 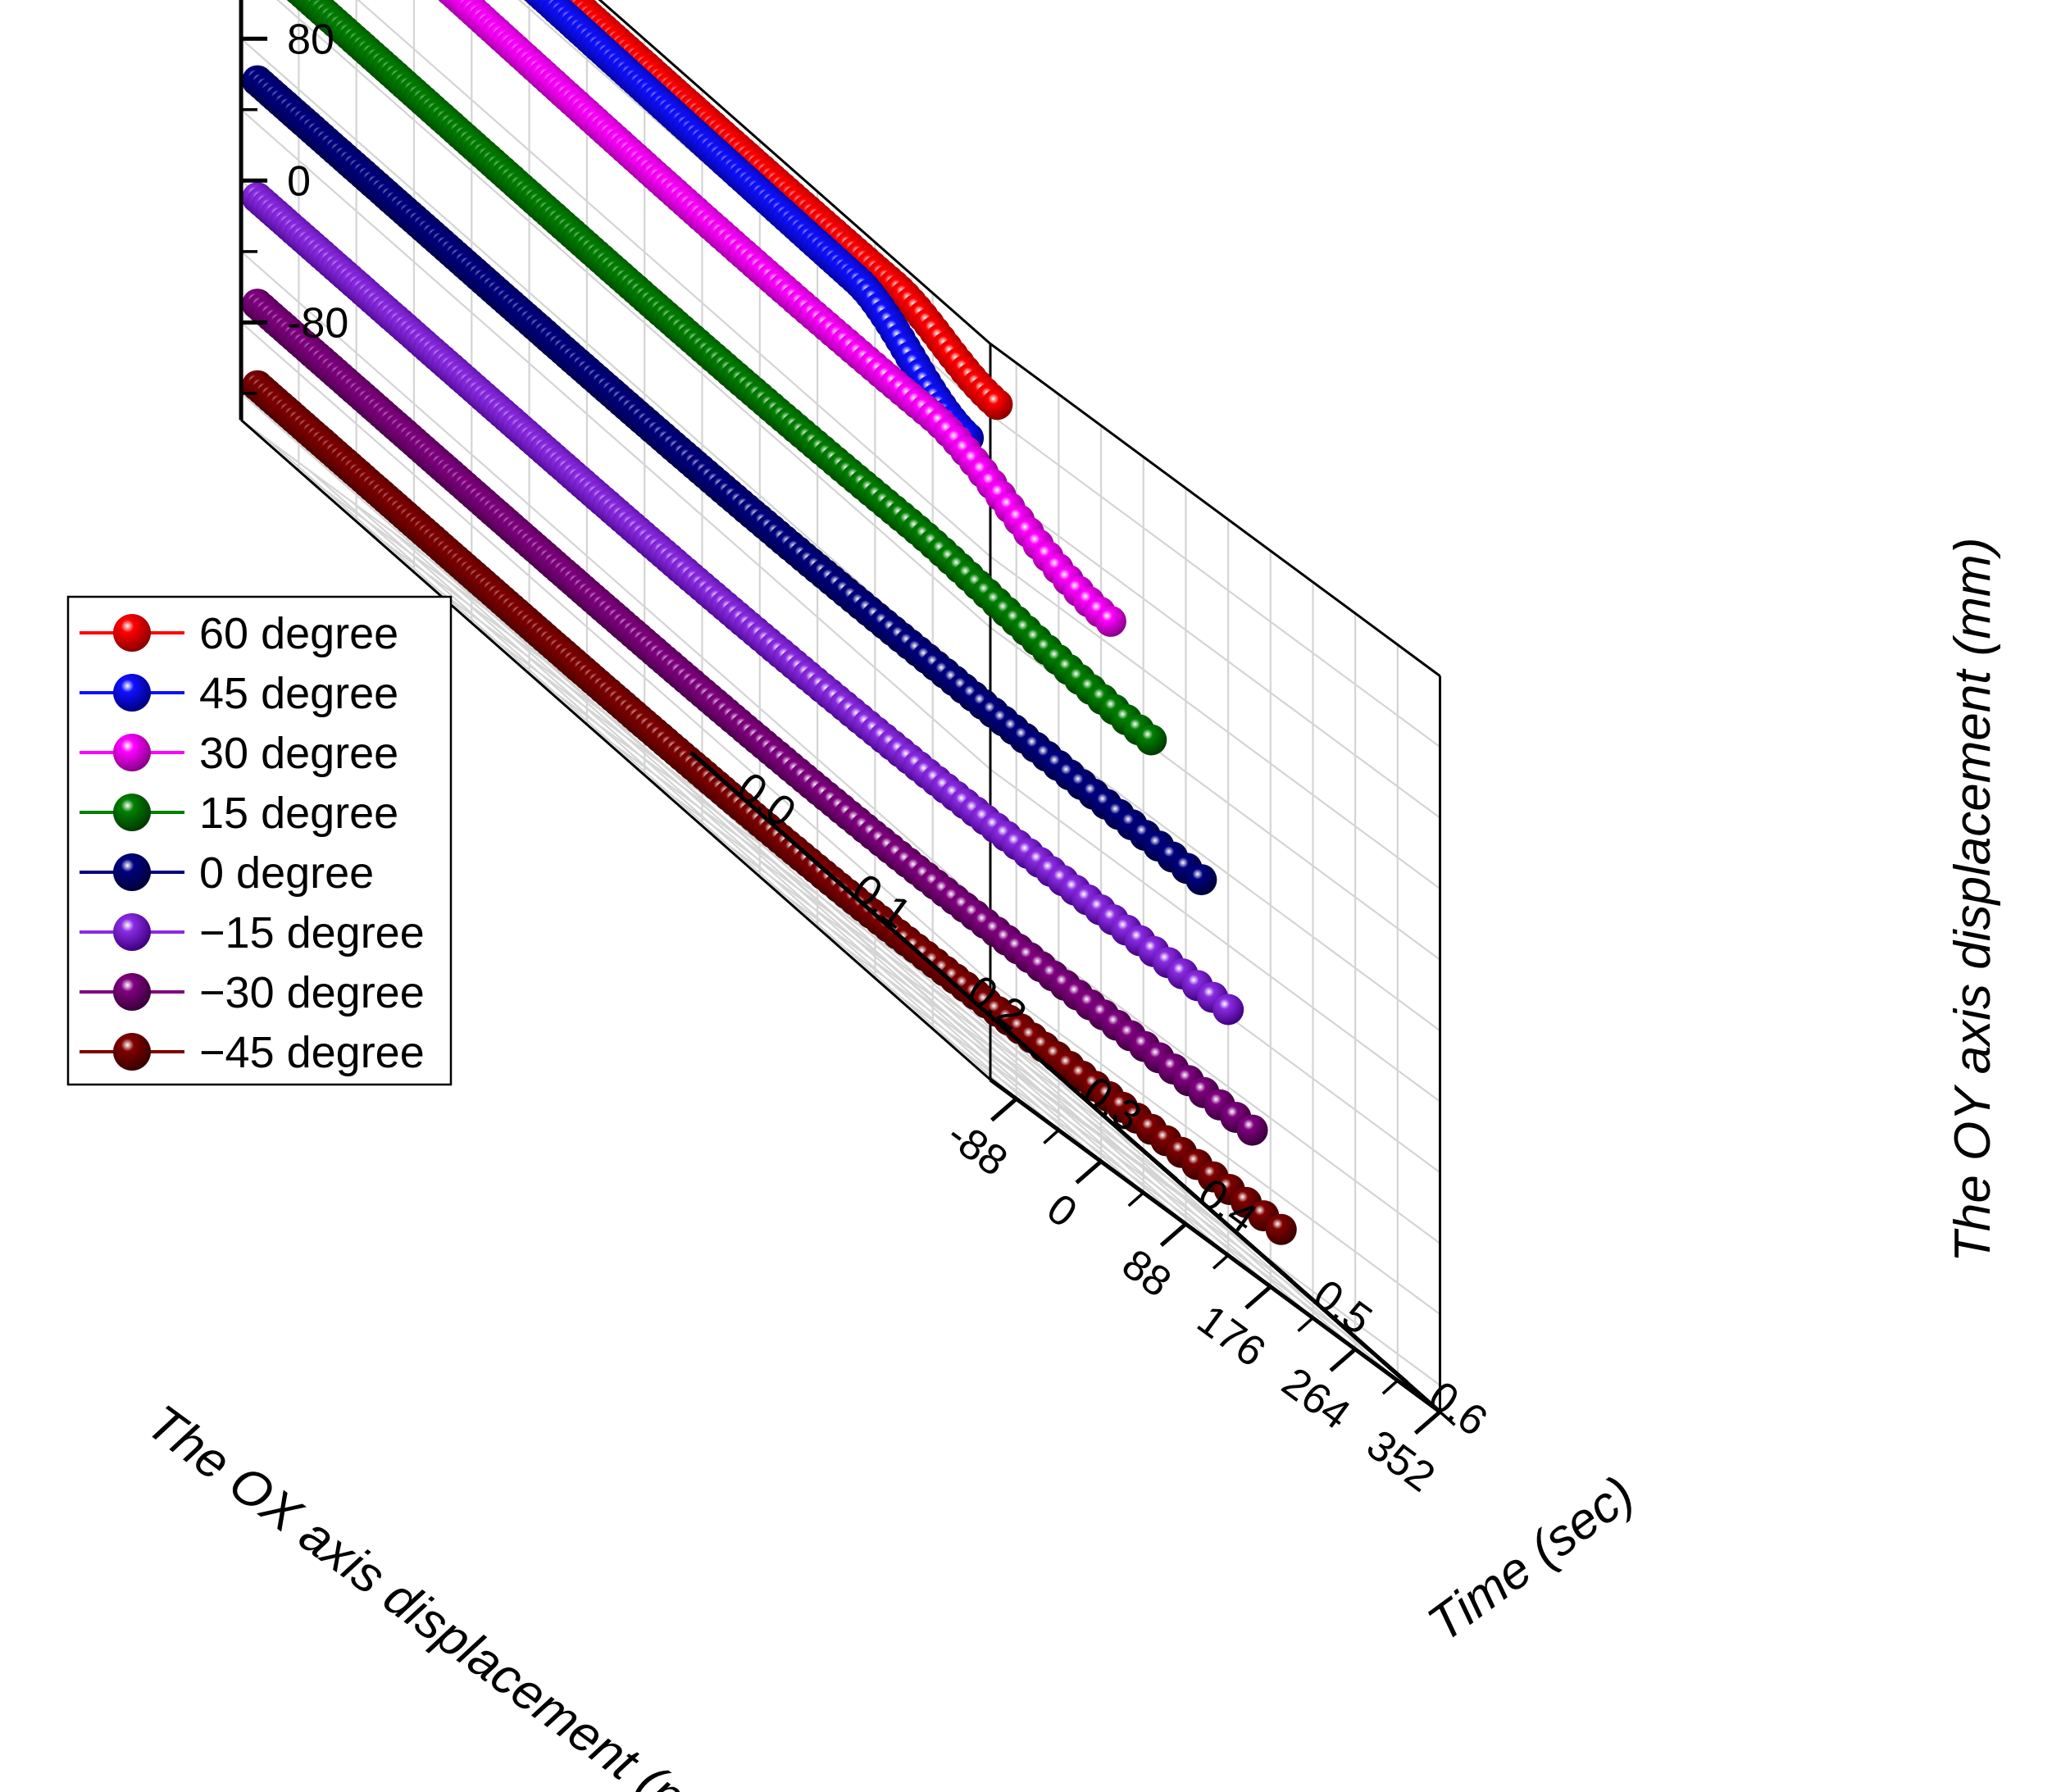 What do you see at coordinates (239, 813) in the screenshot?
I see `legend-item: 15 degree` at bounding box center [239, 813].